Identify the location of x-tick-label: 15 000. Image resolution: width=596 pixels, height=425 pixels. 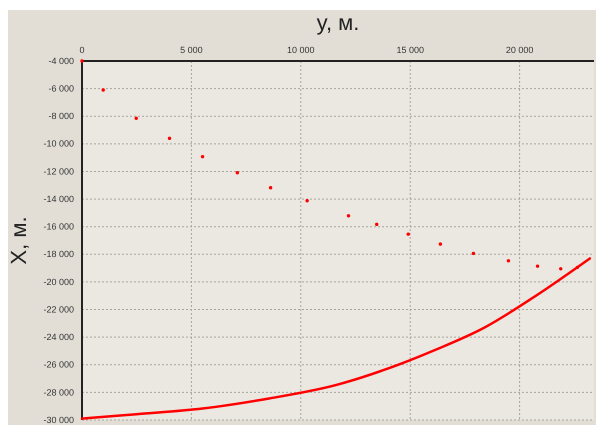
(410, 50).